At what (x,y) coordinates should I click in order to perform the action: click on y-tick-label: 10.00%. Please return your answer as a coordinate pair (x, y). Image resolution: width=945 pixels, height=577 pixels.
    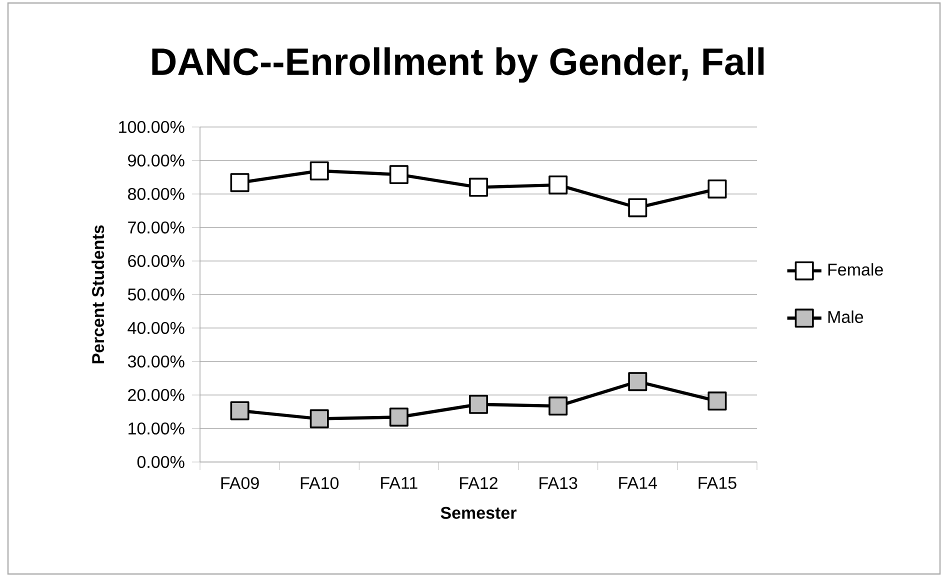
    Looking at the image, I should click on (156, 428).